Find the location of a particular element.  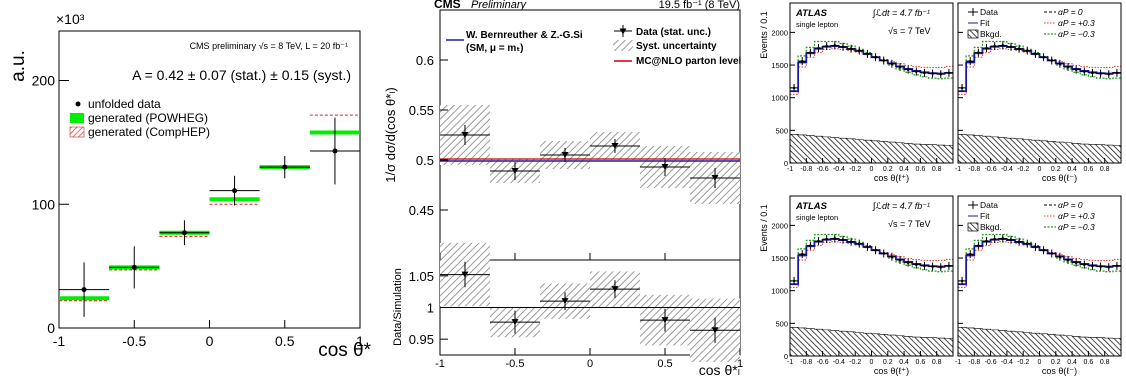

y-tick-label: 1500 is located at coordinates (779, 65).